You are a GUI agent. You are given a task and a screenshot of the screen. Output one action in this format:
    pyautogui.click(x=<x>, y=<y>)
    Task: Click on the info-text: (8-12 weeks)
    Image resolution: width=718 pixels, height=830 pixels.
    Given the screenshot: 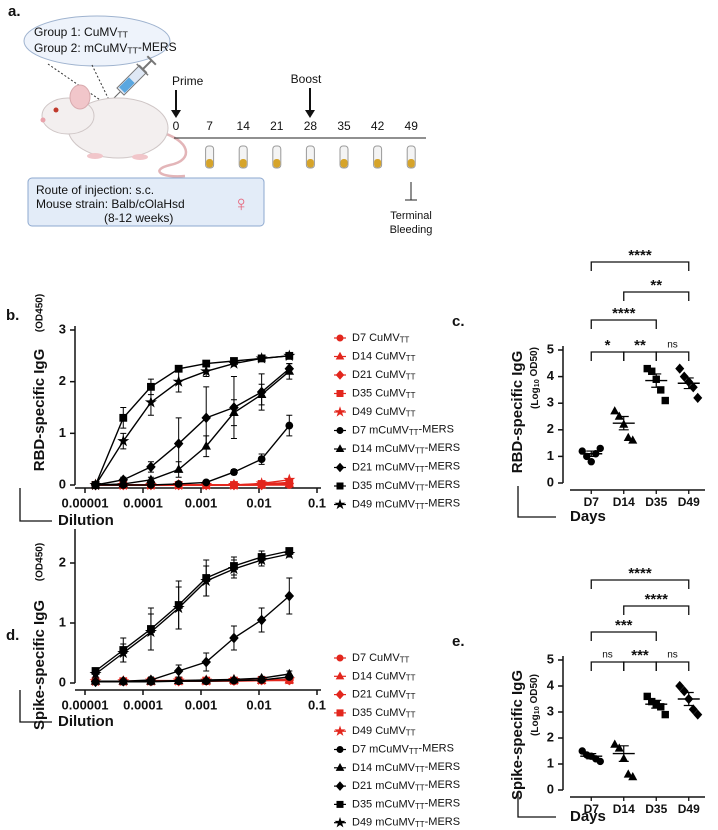 What is the action you would take?
    pyautogui.click(x=138, y=218)
    